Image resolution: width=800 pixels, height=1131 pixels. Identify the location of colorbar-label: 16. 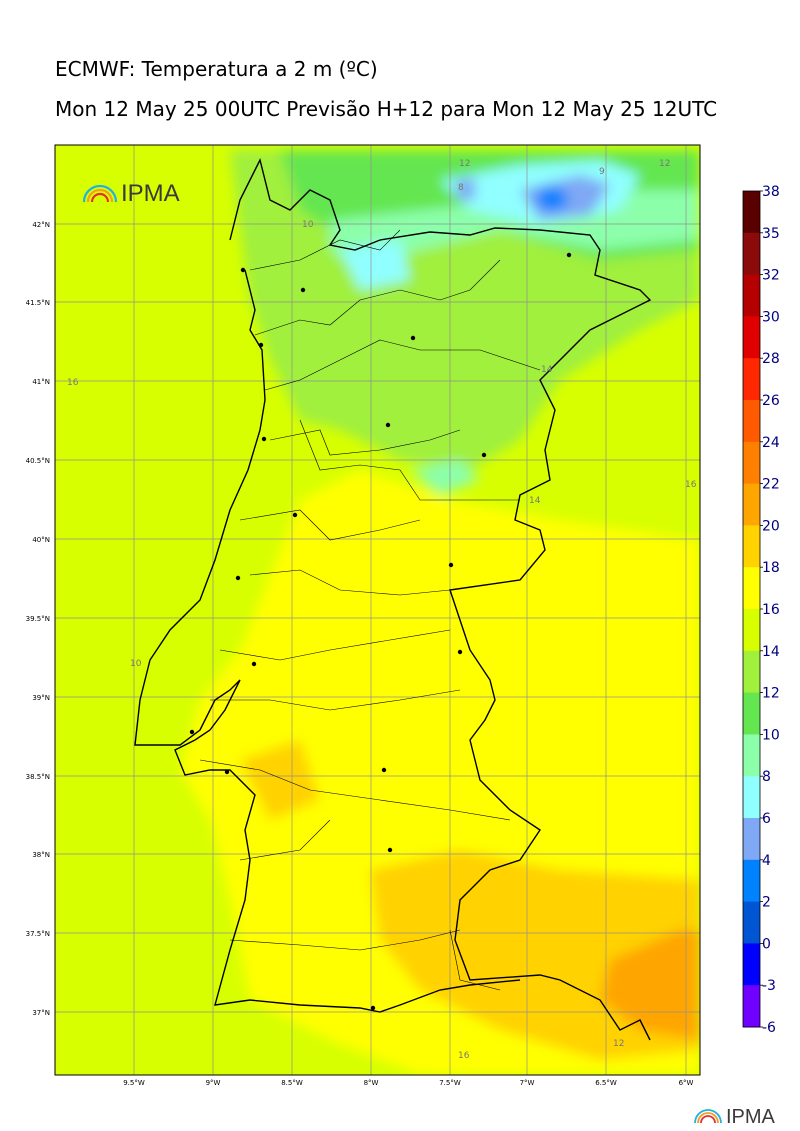
(771, 610).